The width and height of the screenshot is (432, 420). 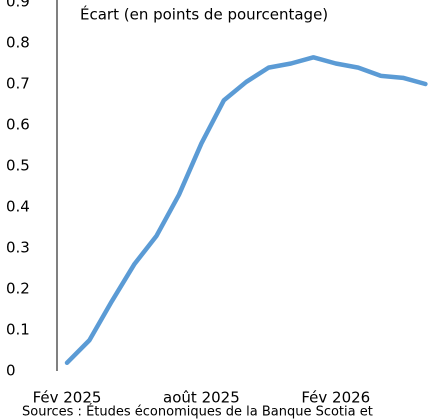 I want to click on y-tick-label: 0.1, so click(x=18, y=330).